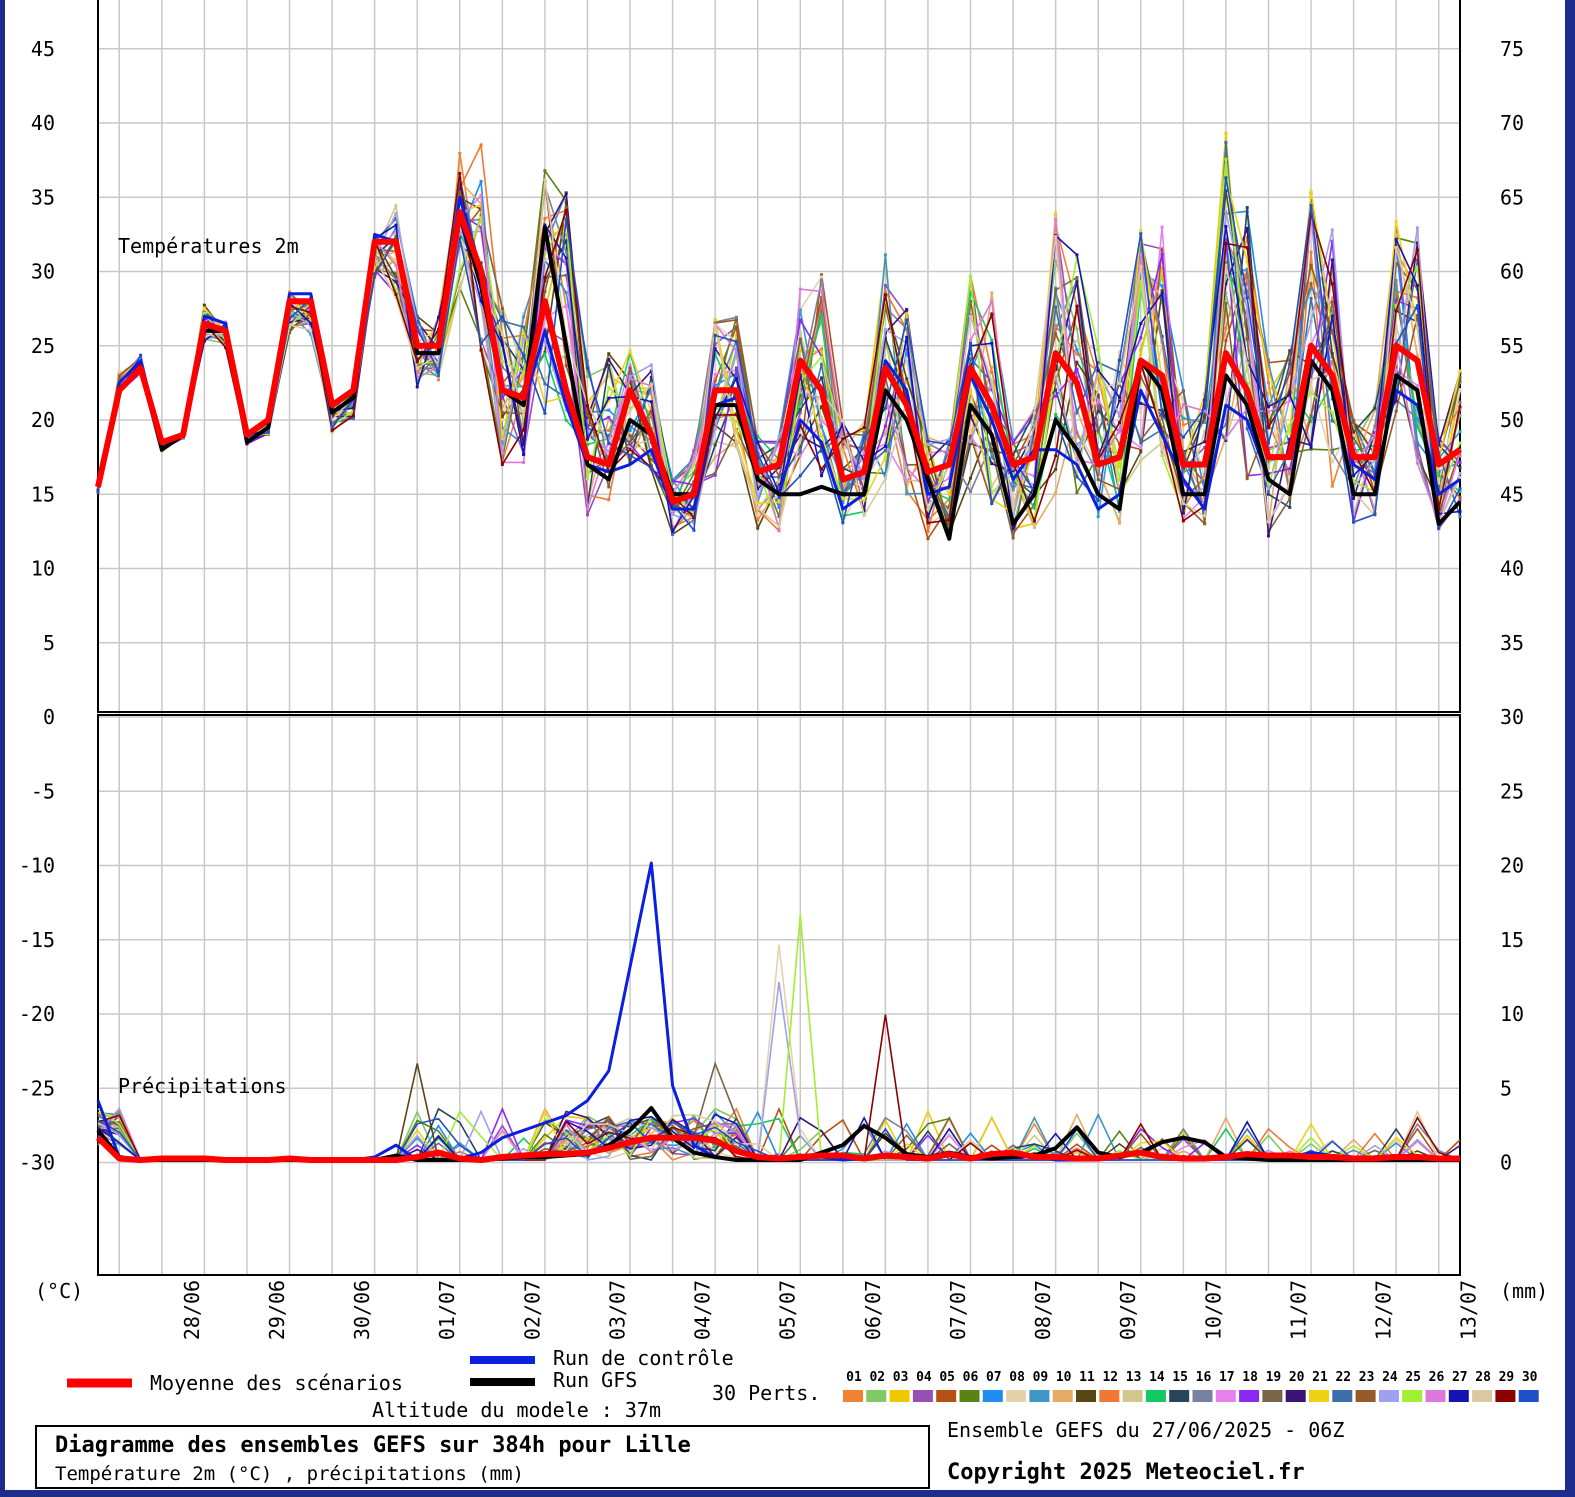  What do you see at coordinates (1128, 1310) in the screenshot?
I see `x-tick-label: 09/07` at bounding box center [1128, 1310].